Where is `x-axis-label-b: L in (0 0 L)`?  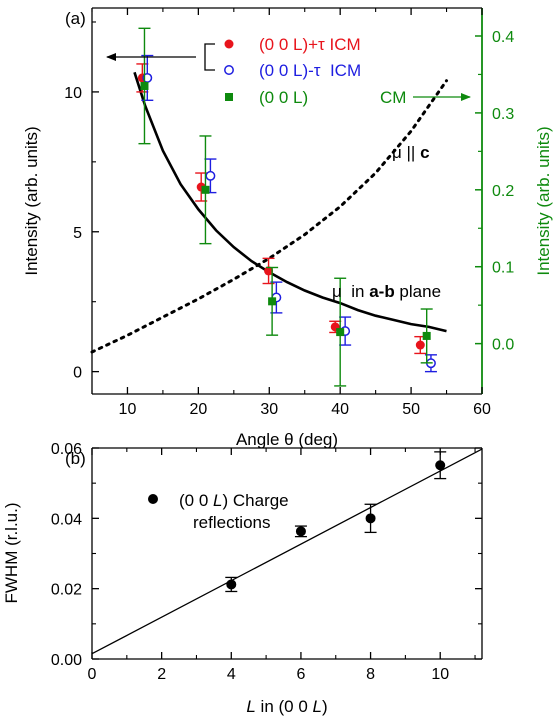 x-axis-label-b: L in (0 0 L) is located at coordinates (286, 706).